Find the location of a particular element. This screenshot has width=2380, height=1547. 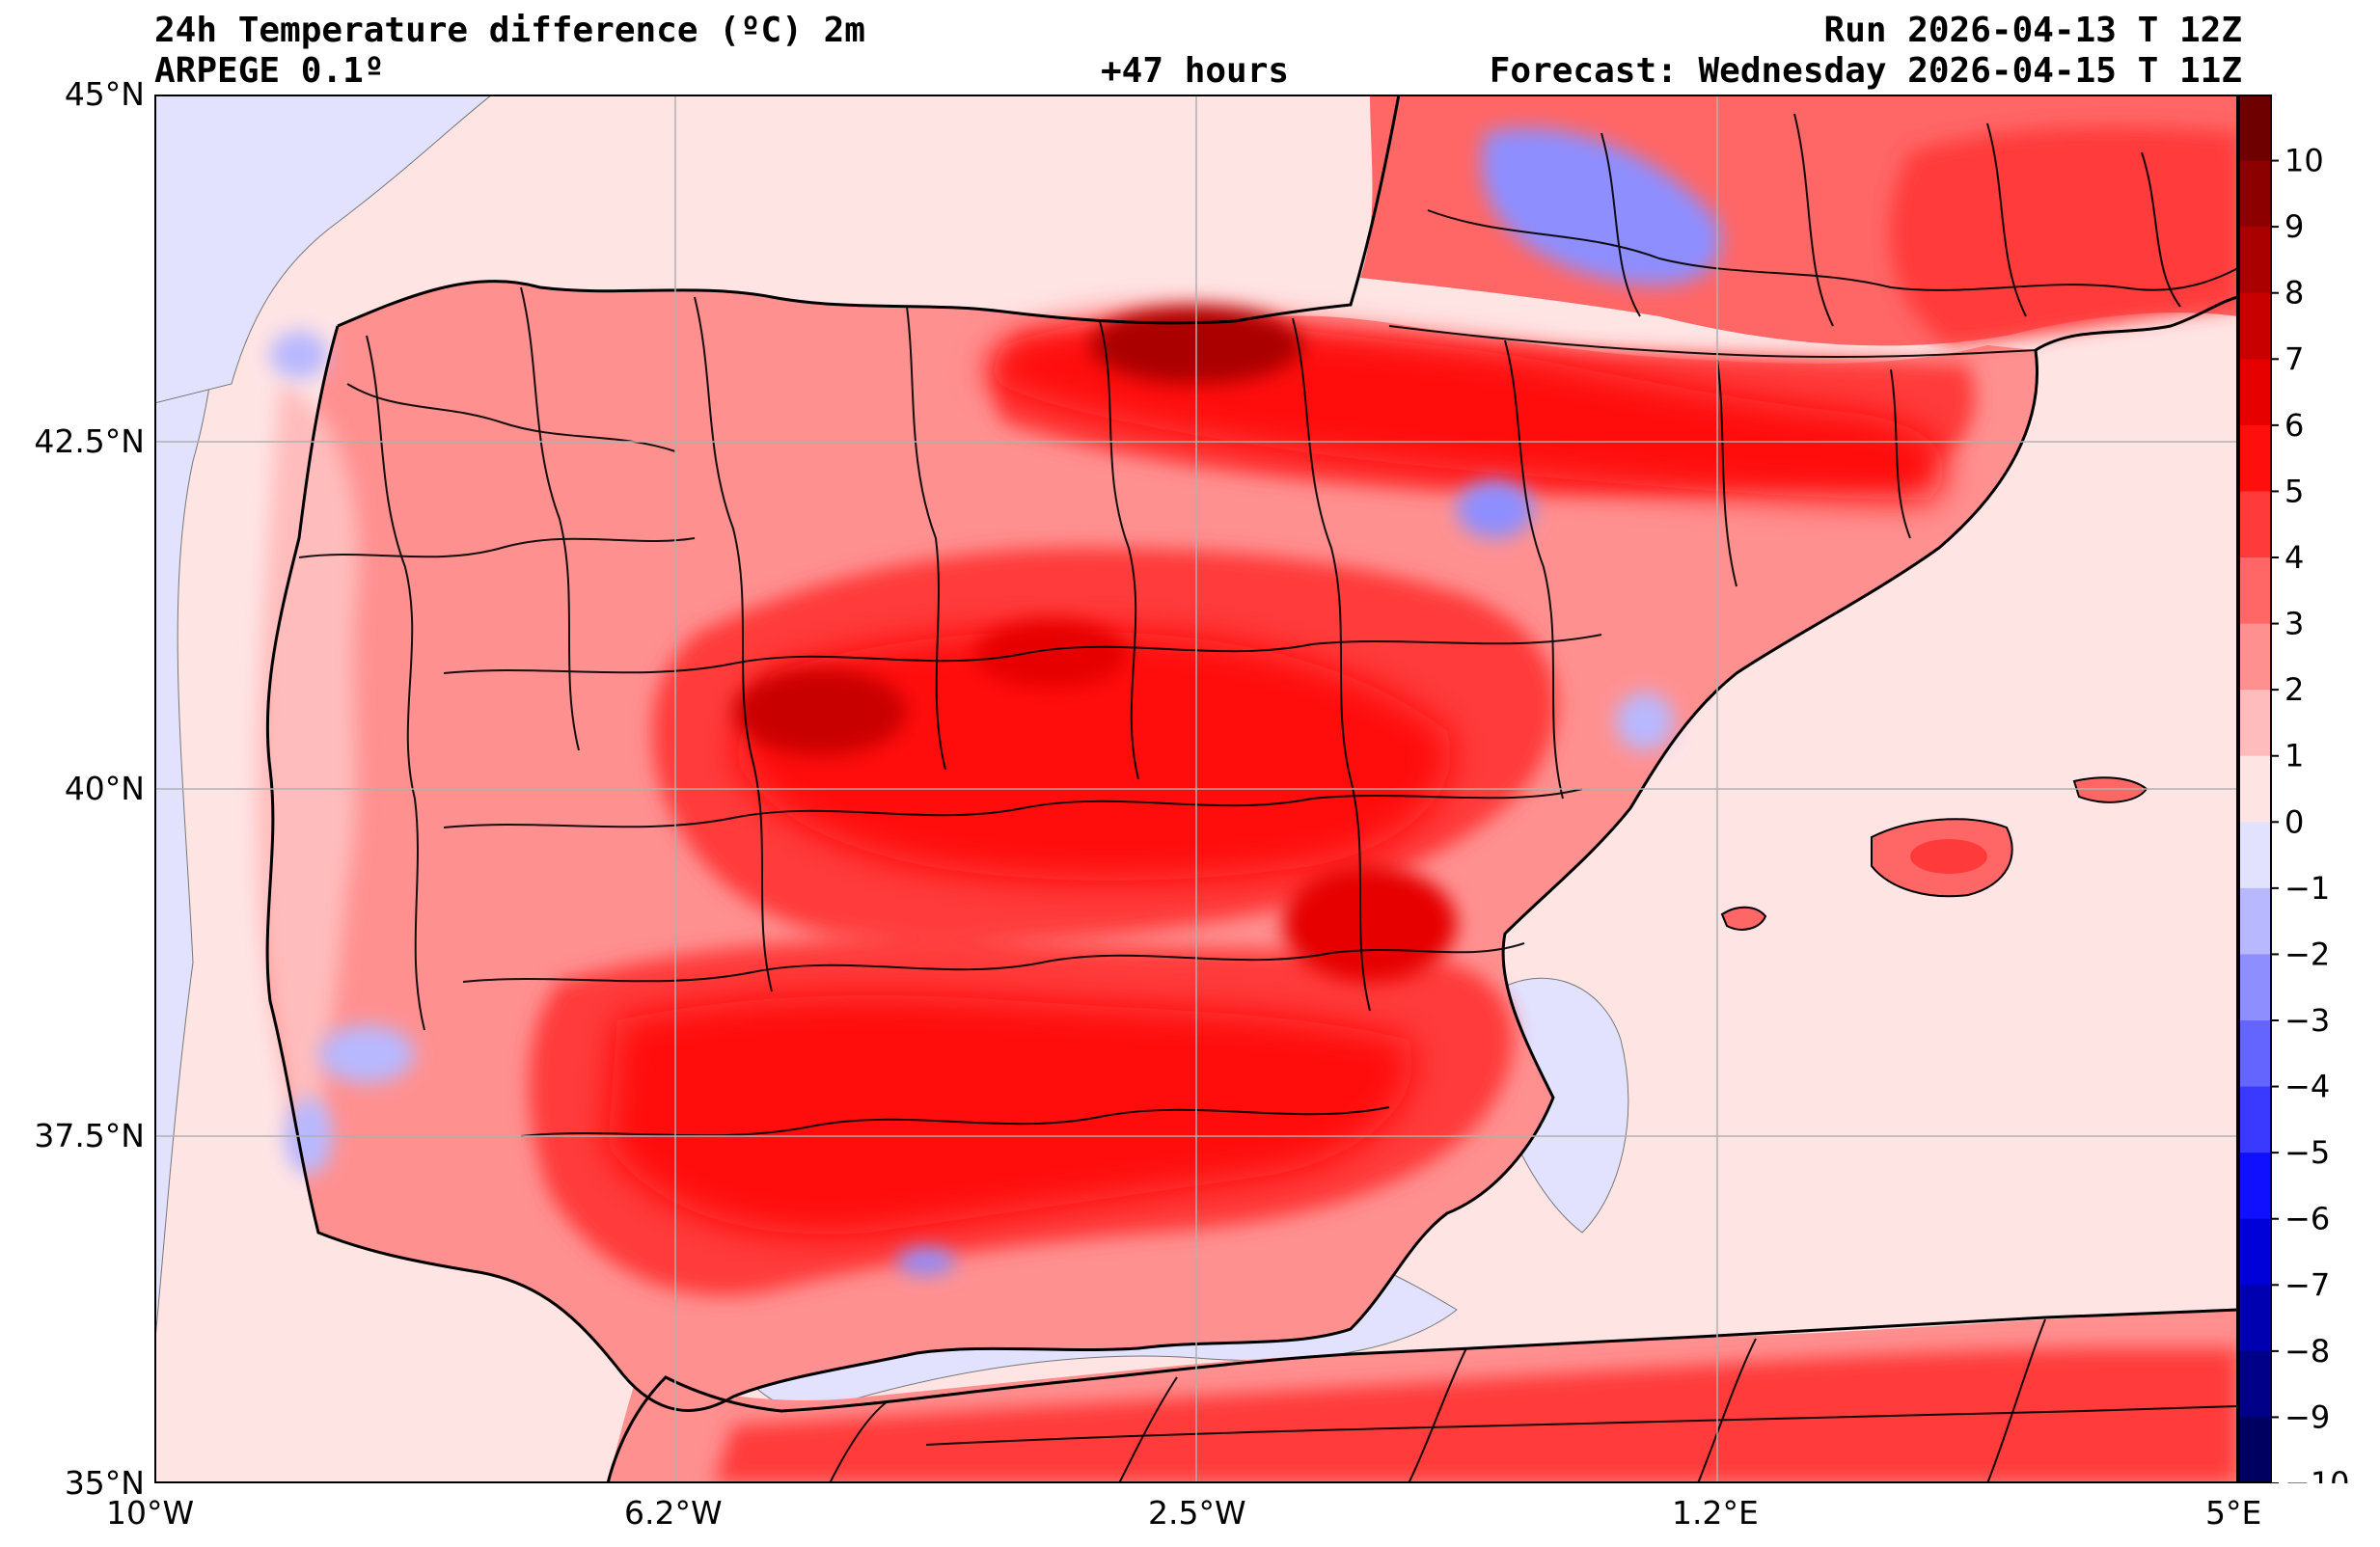

colorbar-label: 4 is located at coordinates (2294, 557).